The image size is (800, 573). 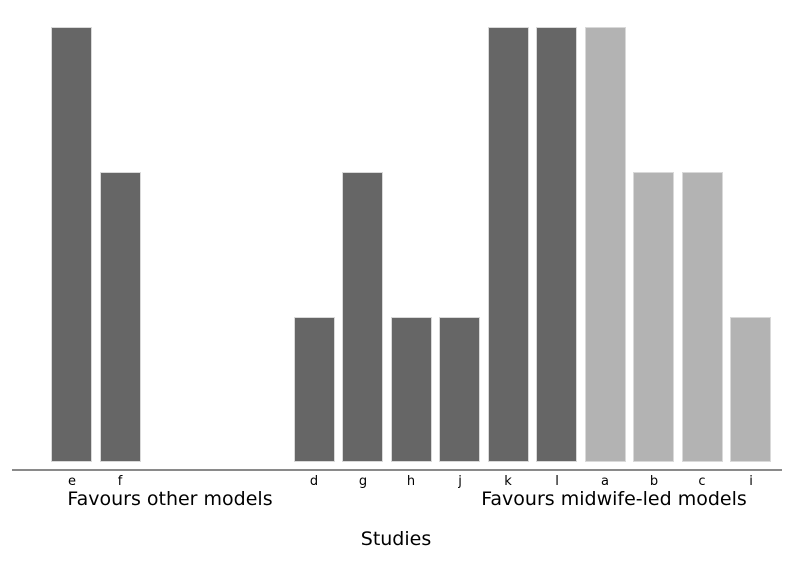 I want to click on bar-k, so click(x=508, y=244).